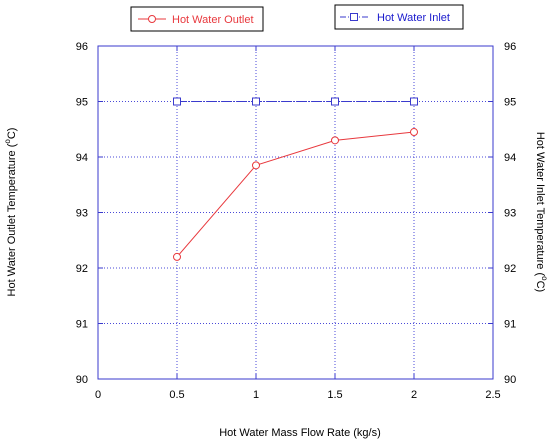 Image resolution: width=550 pixels, height=440 pixels. What do you see at coordinates (82, 380) in the screenshot?
I see `y-tick-label-left: 90` at bounding box center [82, 380].